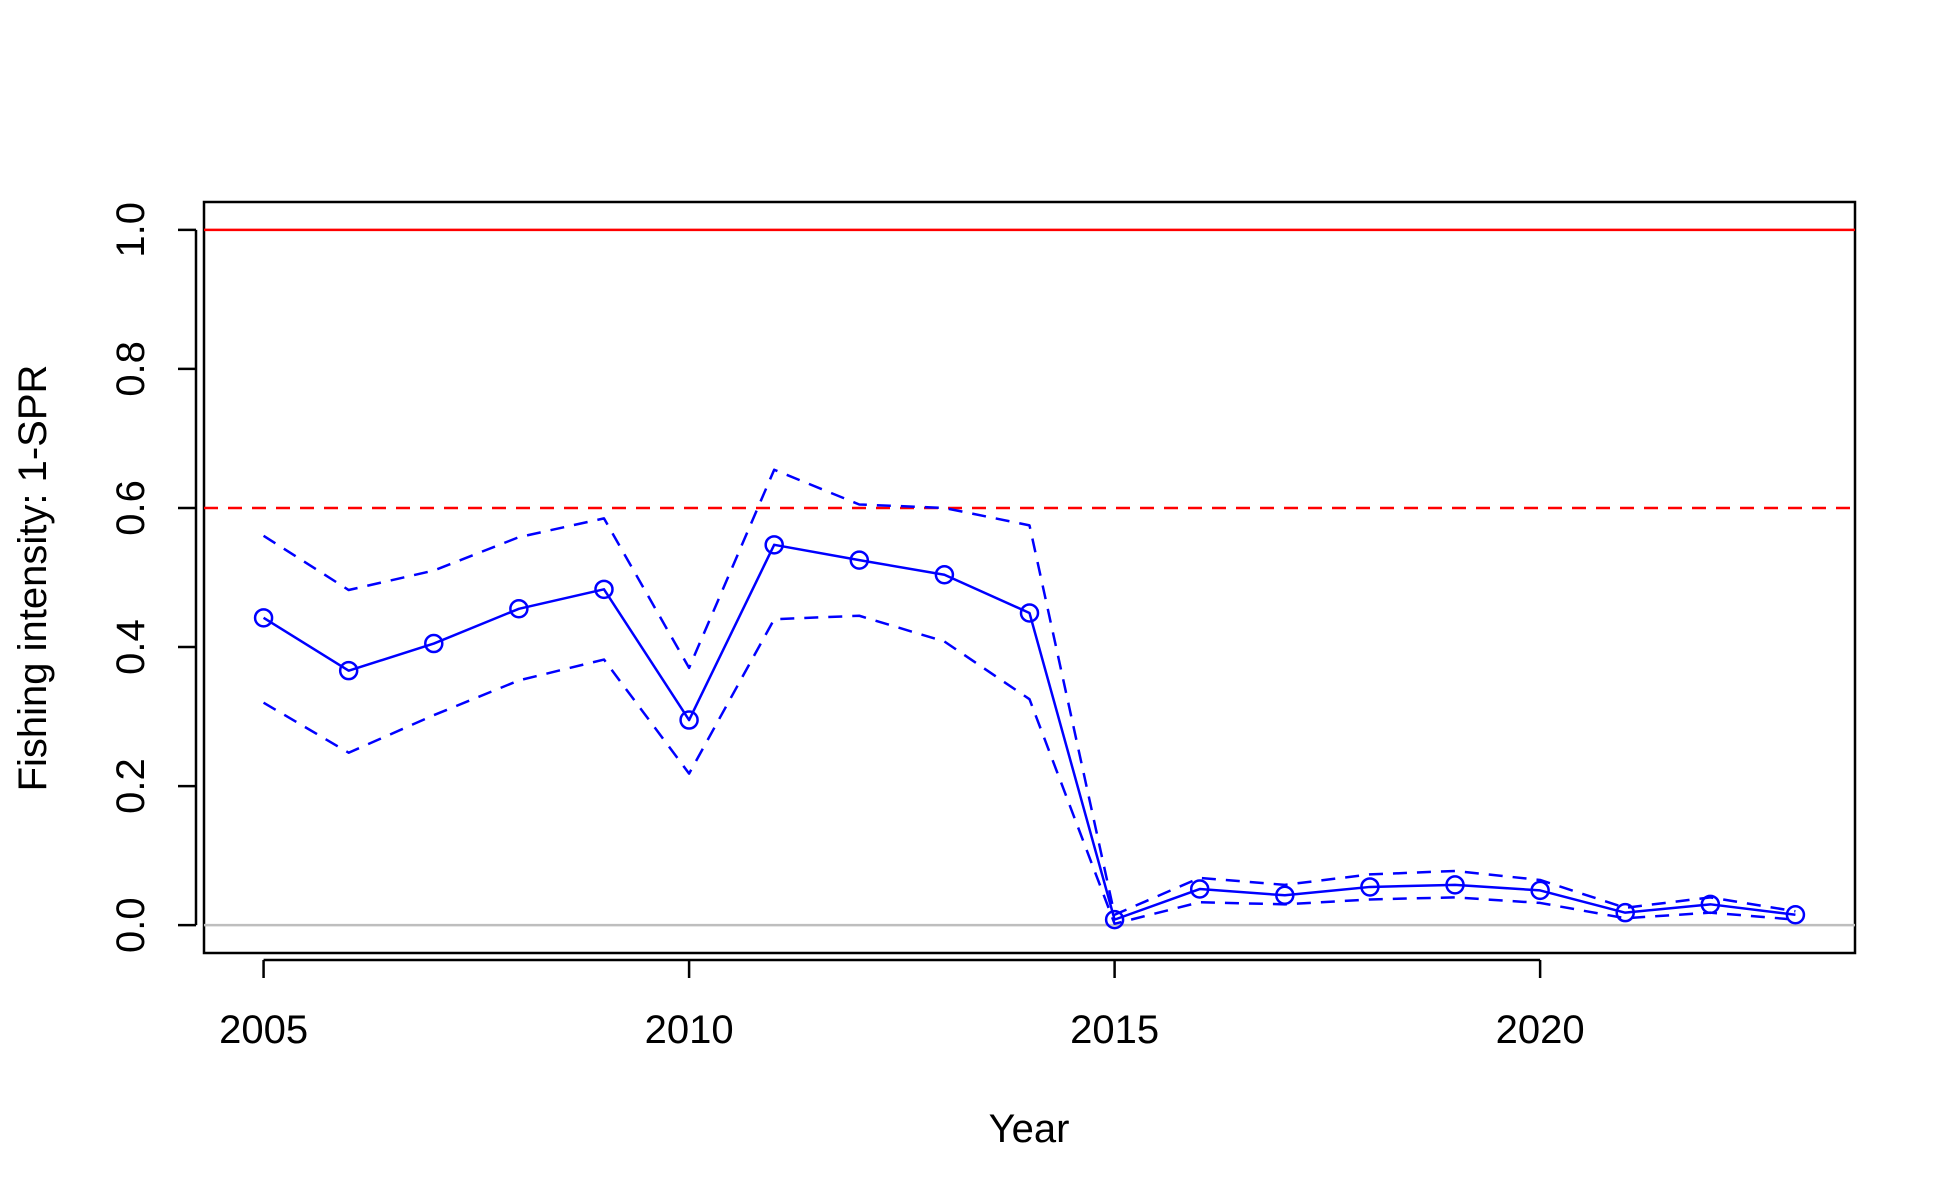 The height and width of the screenshot is (1200, 1950). What do you see at coordinates (1625, 912) in the screenshot?
I see `data-point-2021` at bounding box center [1625, 912].